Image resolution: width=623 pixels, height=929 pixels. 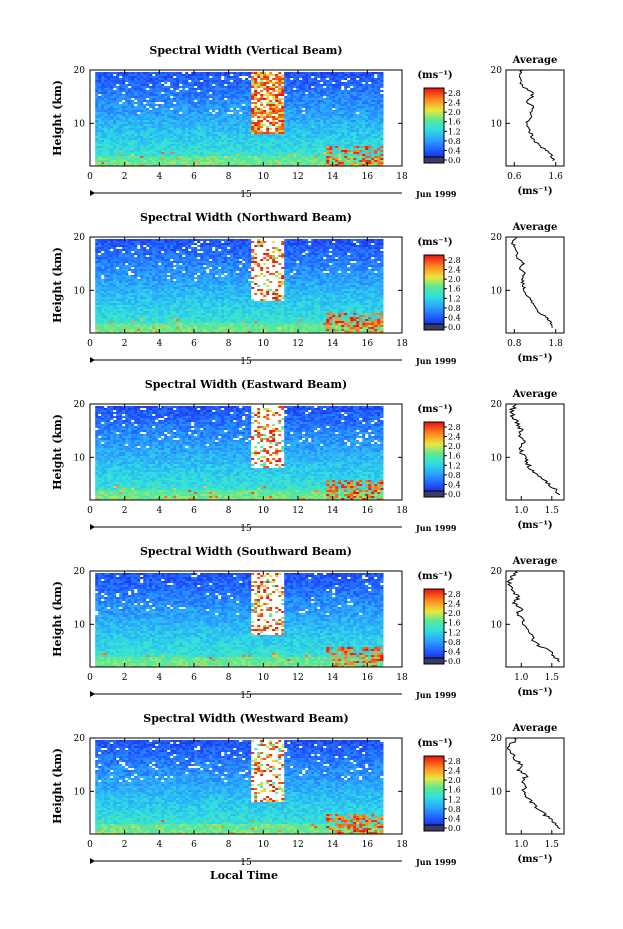 I want to click on average-x-tick-label: 1.6, so click(x=556, y=177).